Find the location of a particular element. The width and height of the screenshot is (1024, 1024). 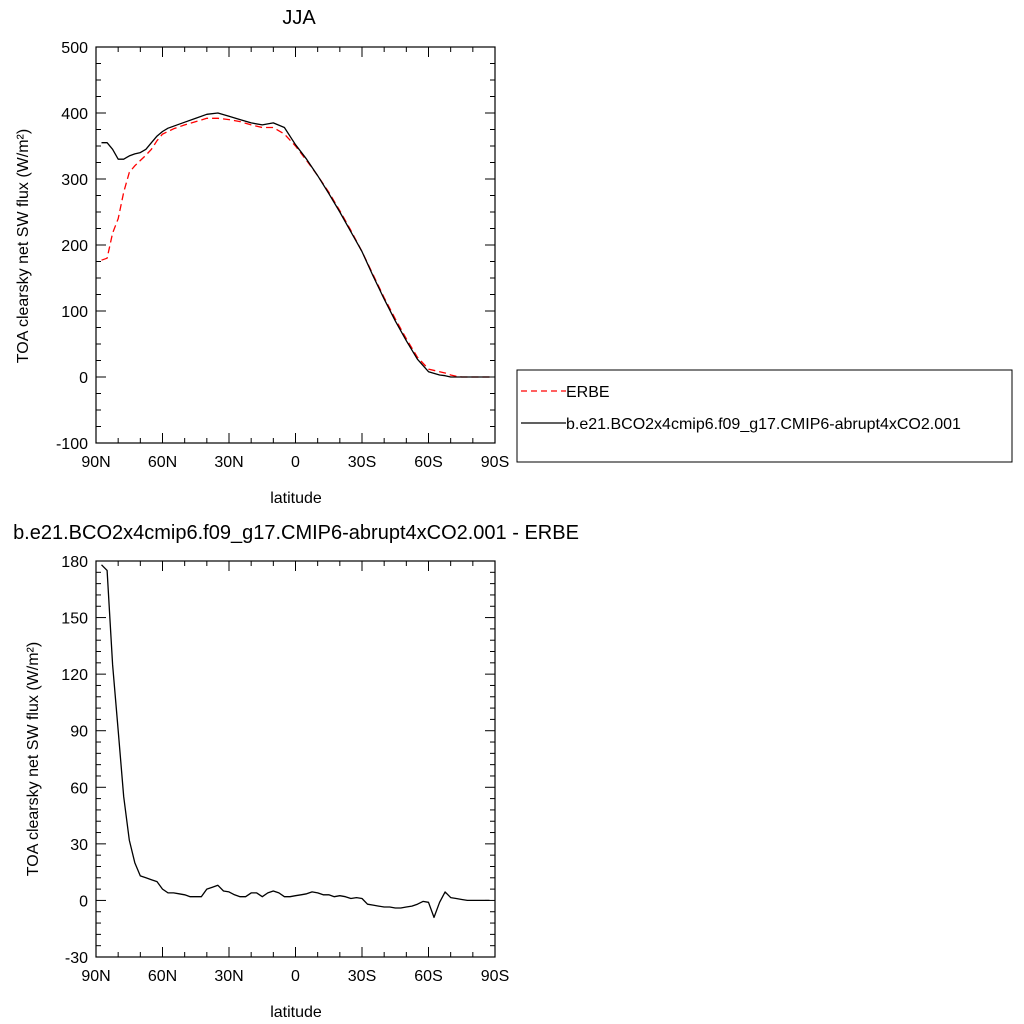

top-x-tick-label: 60S is located at coordinates (428, 462).